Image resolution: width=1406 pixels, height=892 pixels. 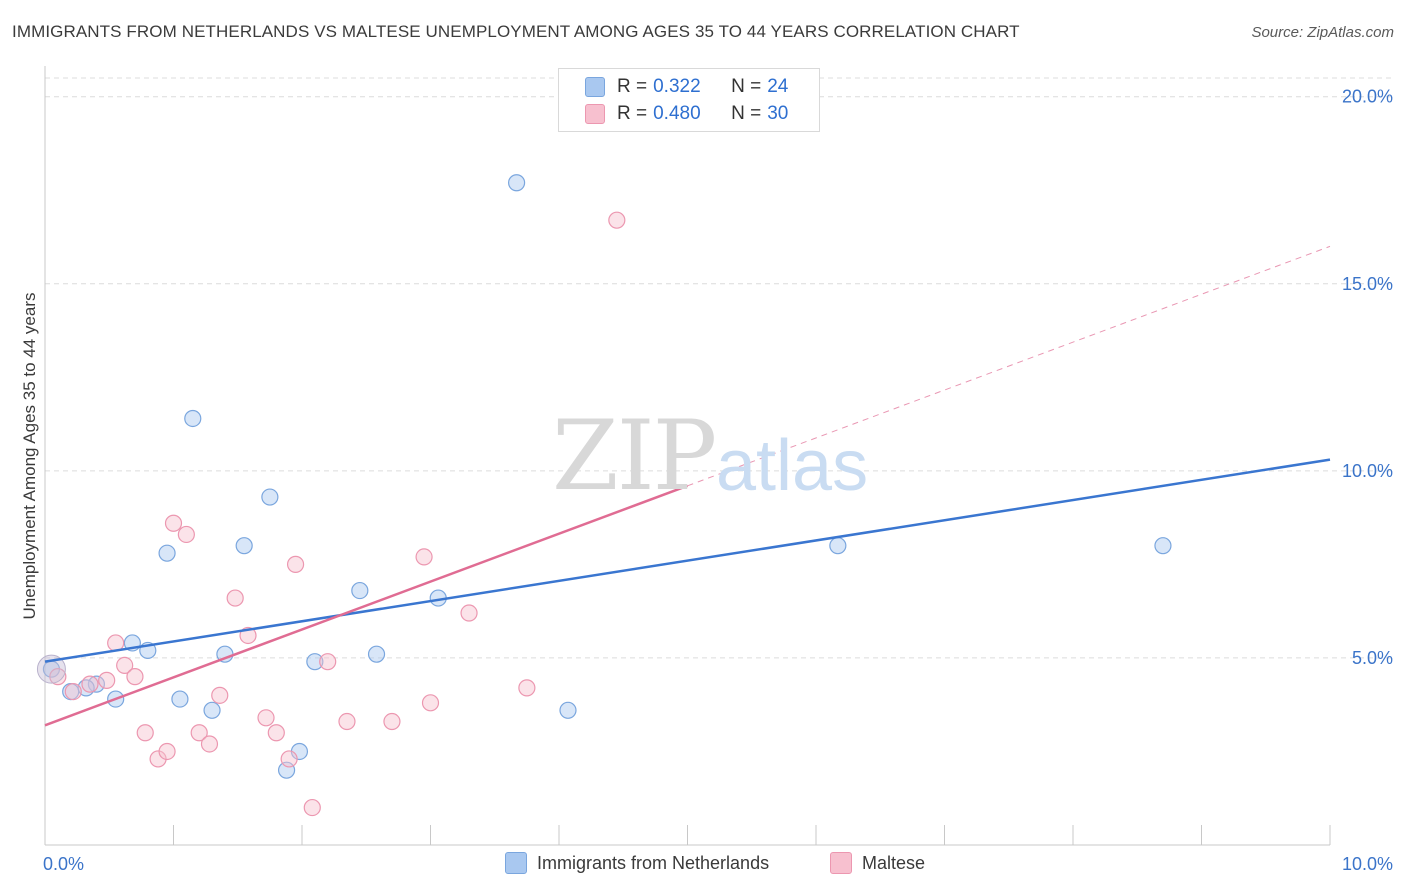 What do you see at coordinates (653, 862) in the screenshot?
I see `legend-label-netherlands: Immigrants from Netherlands` at bounding box center [653, 862].